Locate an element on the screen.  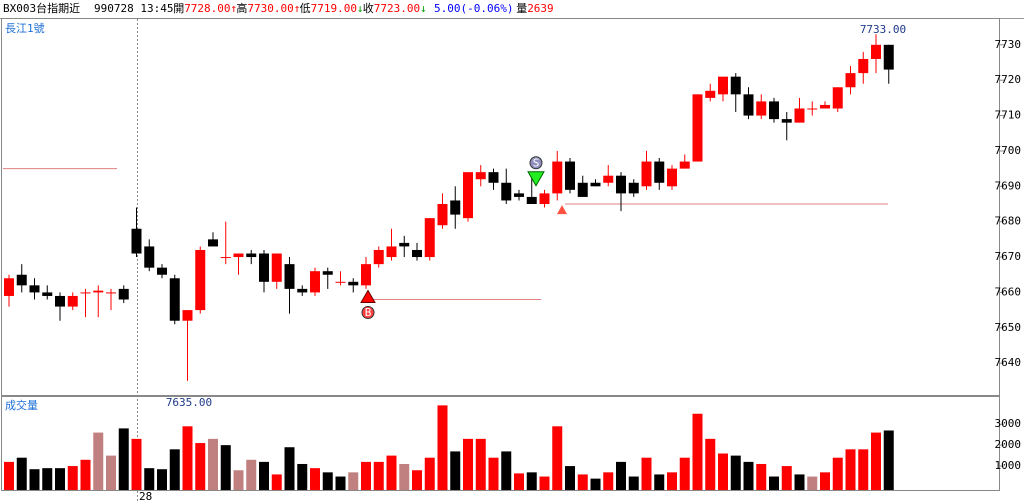
header-arrow: ↑ is located at coordinates (233, 8).